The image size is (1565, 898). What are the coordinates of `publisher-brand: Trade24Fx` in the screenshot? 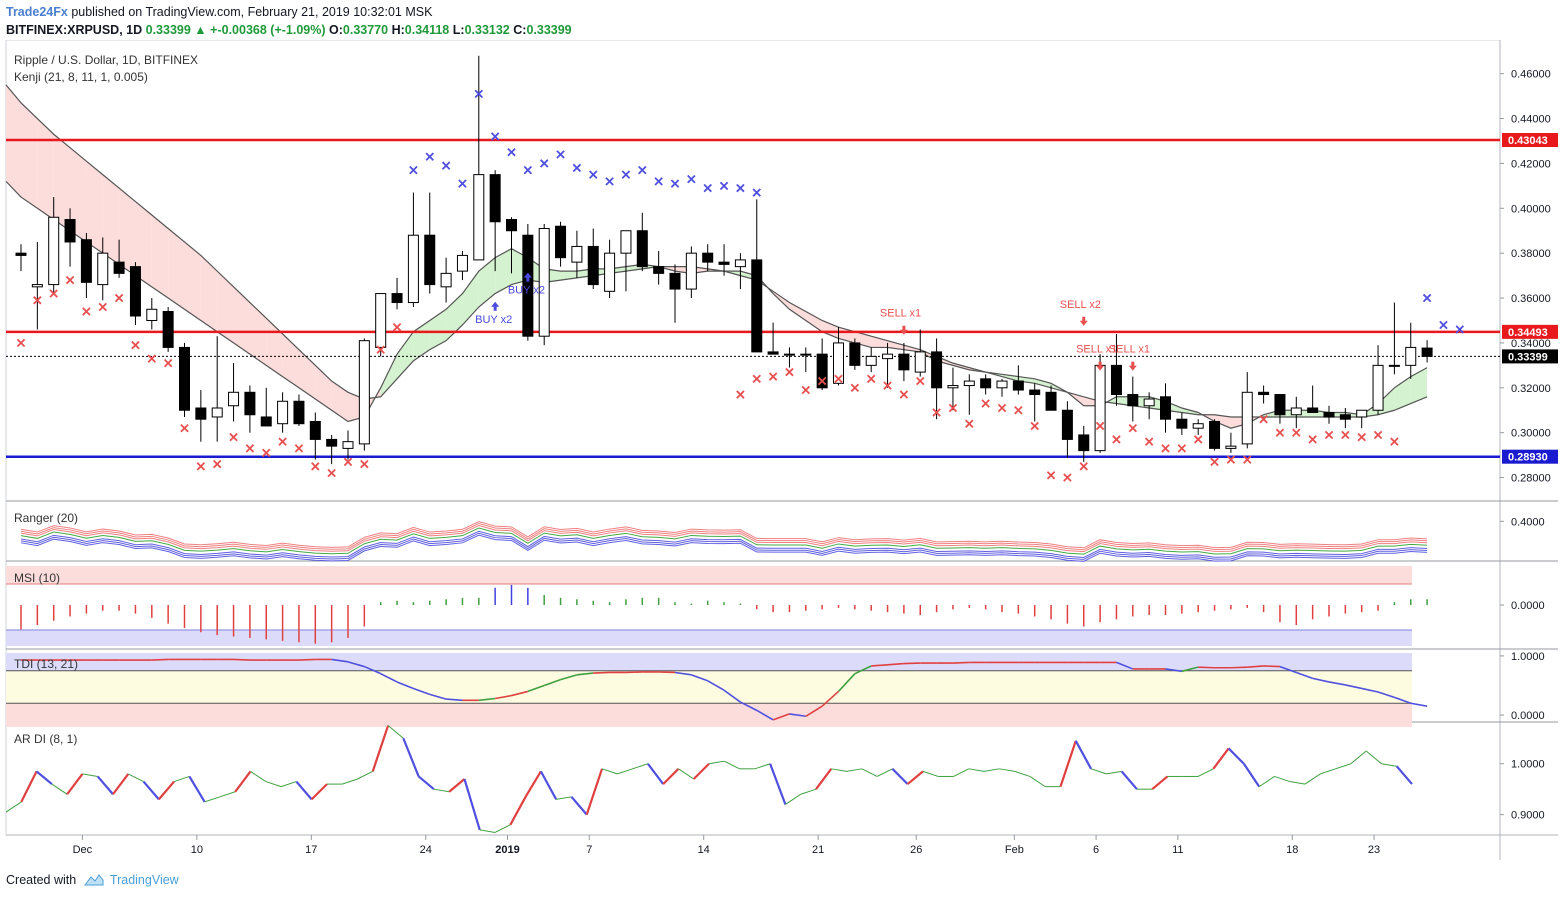 It's located at (37, 12).